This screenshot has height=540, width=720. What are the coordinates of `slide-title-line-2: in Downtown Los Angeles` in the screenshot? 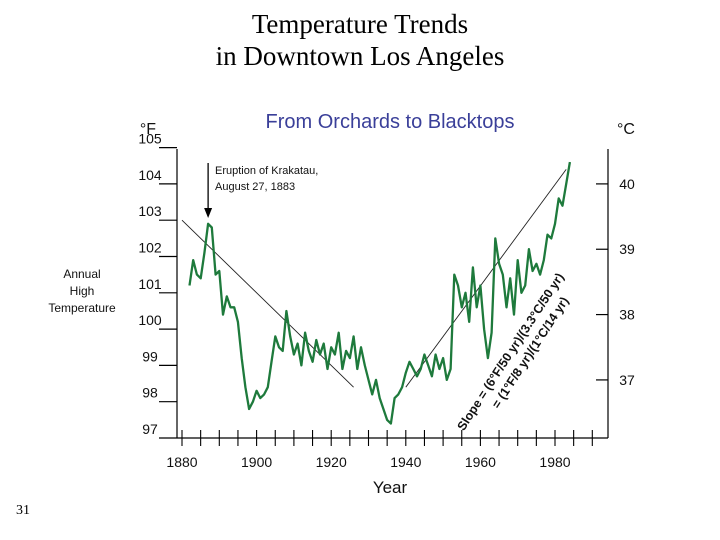 It's located at (360, 56).